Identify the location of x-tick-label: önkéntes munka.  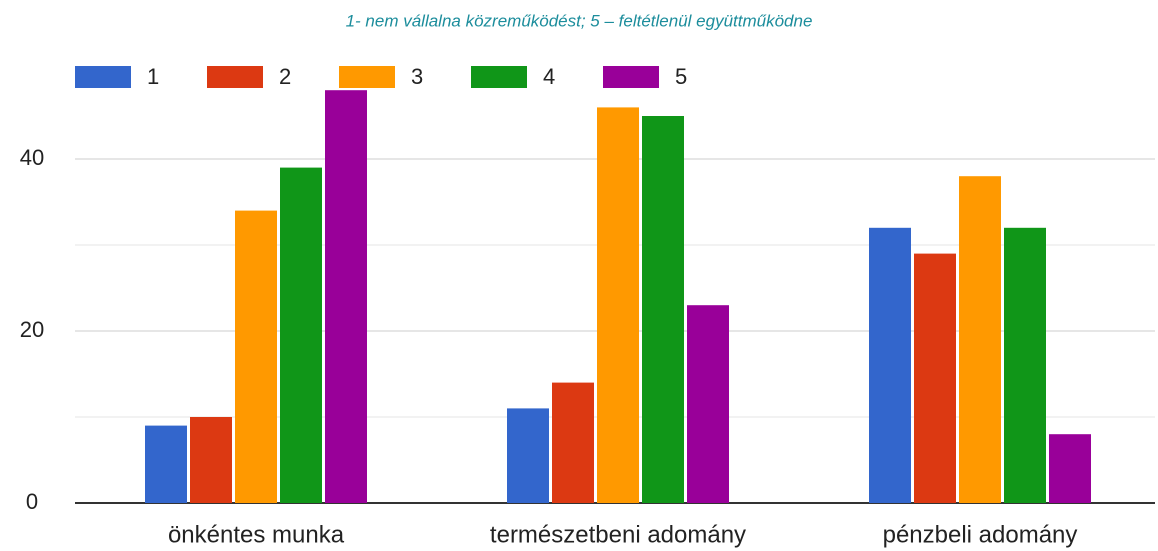
(256, 534).